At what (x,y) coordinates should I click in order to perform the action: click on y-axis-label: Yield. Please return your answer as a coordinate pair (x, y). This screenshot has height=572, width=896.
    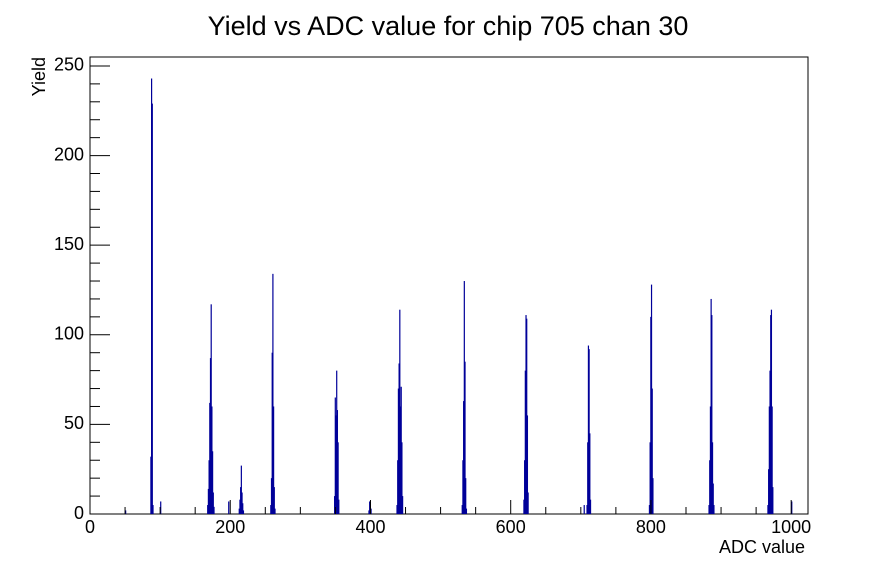
    Looking at the image, I should click on (39, 76).